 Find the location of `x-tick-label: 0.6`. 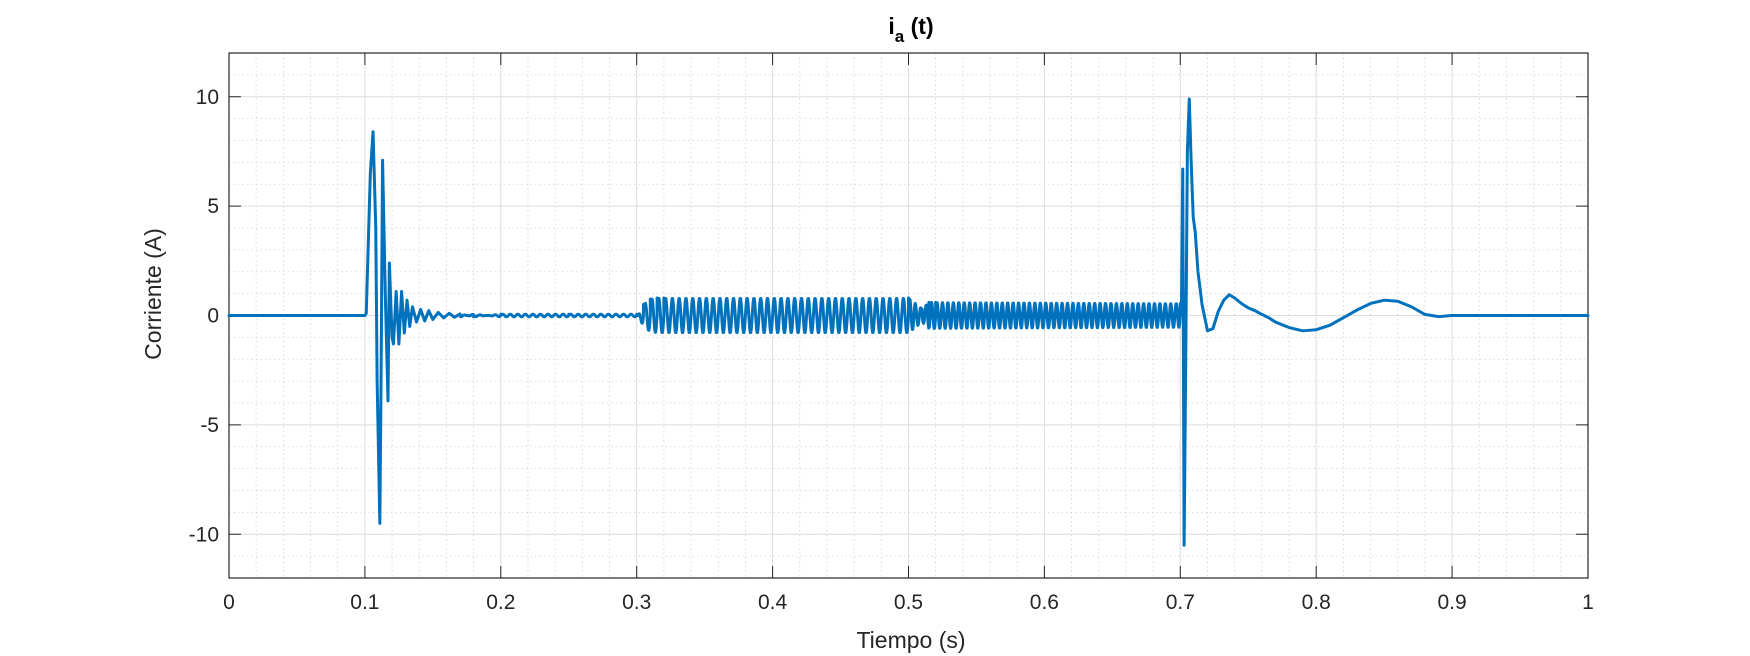

x-tick-label: 0.6 is located at coordinates (1044, 602).